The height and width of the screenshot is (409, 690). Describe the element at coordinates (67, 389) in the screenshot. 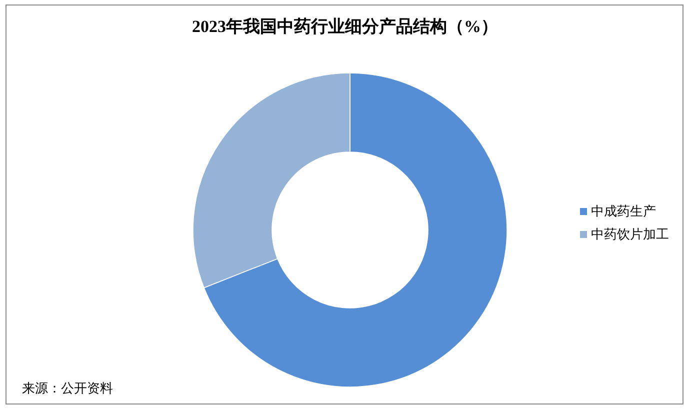

I see `source-note: 来源：公开资料` at that location.